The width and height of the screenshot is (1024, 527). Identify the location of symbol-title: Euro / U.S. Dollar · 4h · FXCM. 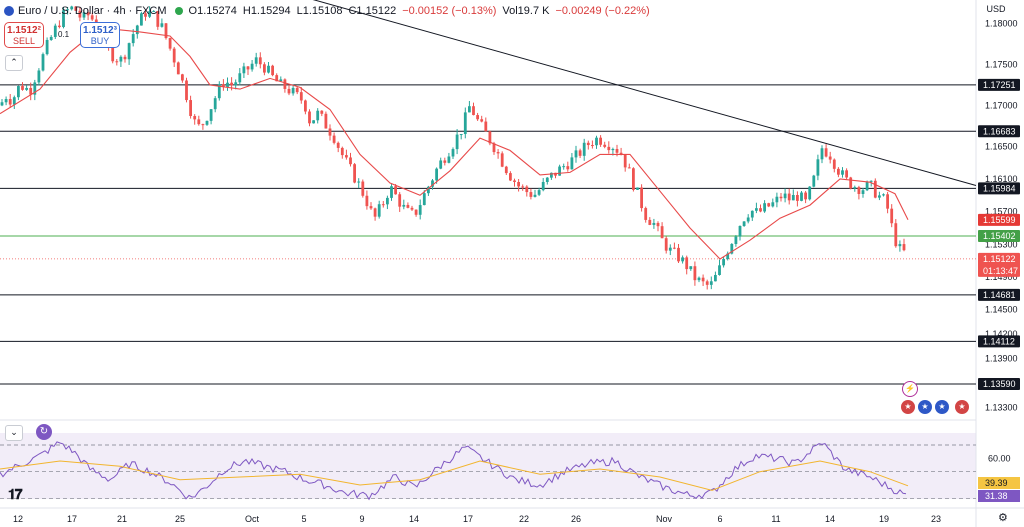
(92, 11).